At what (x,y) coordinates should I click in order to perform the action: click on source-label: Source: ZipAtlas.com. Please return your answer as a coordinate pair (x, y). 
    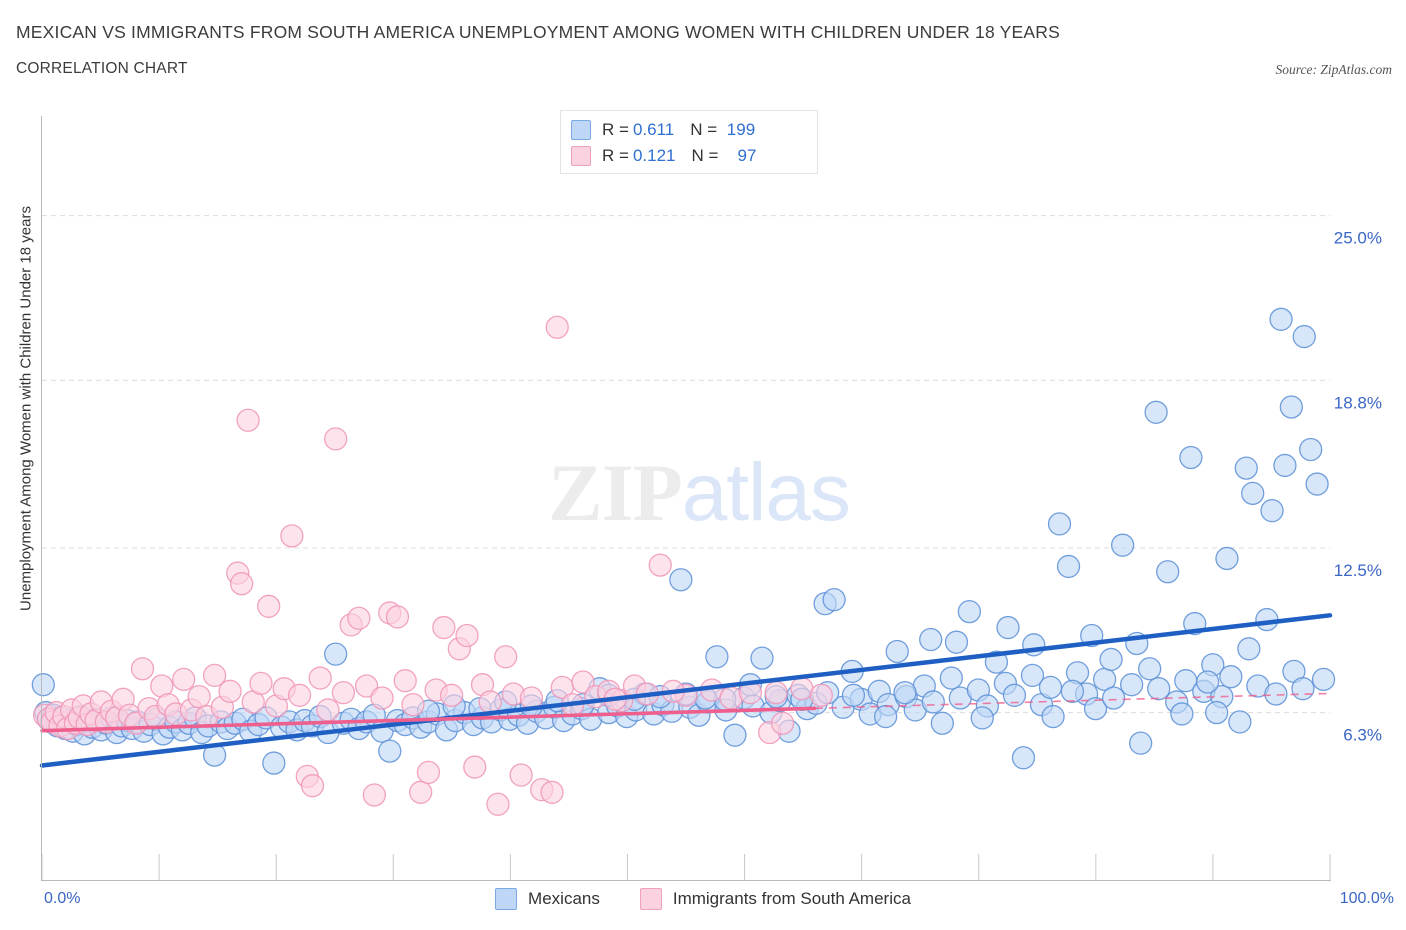
    Looking at the image, I should click on (1333, 69).